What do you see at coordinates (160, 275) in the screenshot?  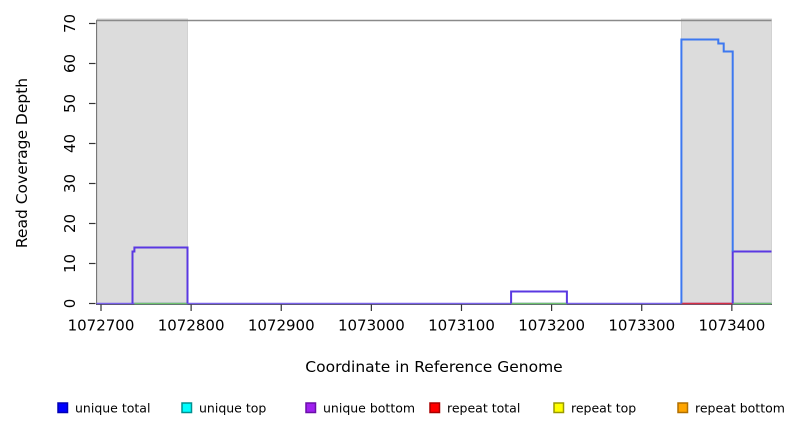 I see `series-segment-unique-step-left` at bounding box center [160, 275].